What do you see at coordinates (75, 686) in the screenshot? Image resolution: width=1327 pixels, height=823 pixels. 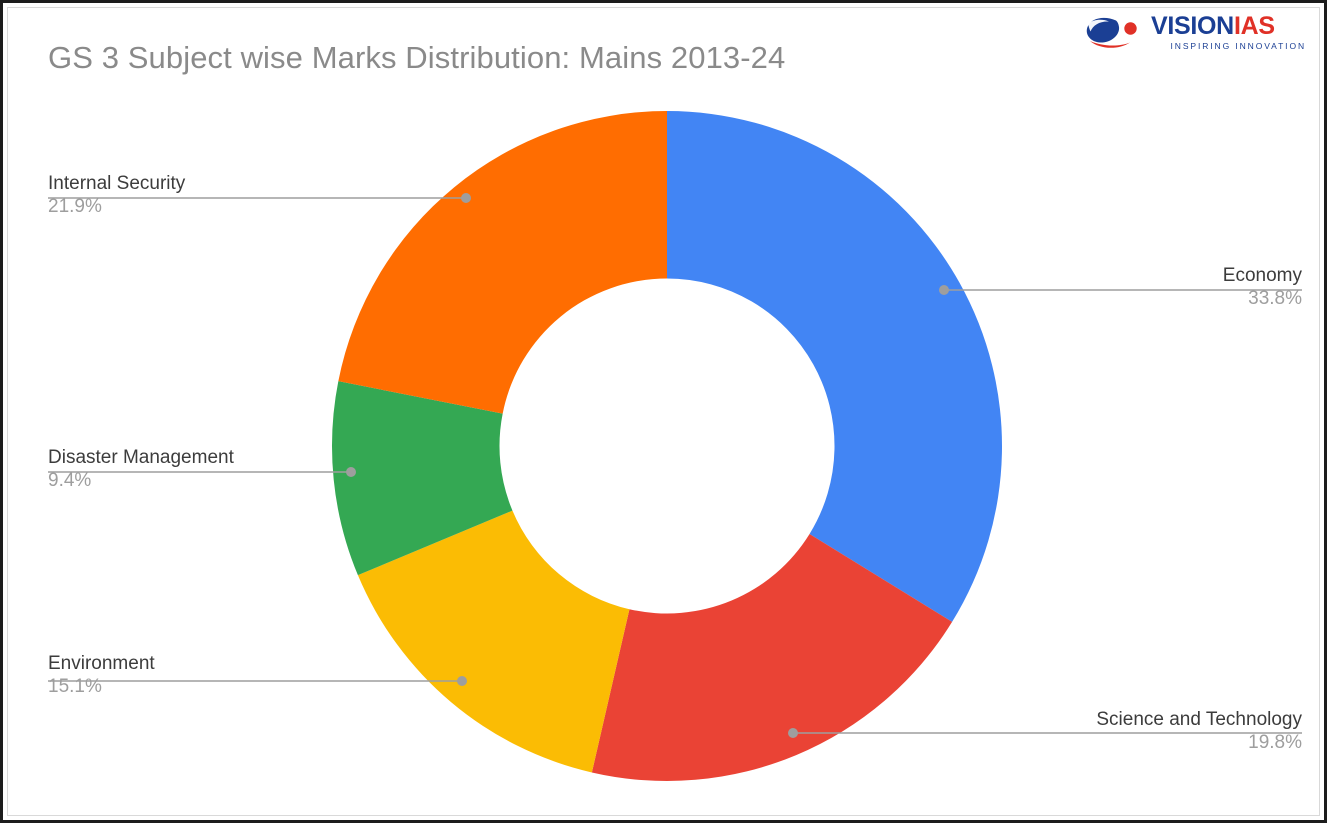 I see `slice-label-percent: 15.1%` at bounding box center [75, 686].